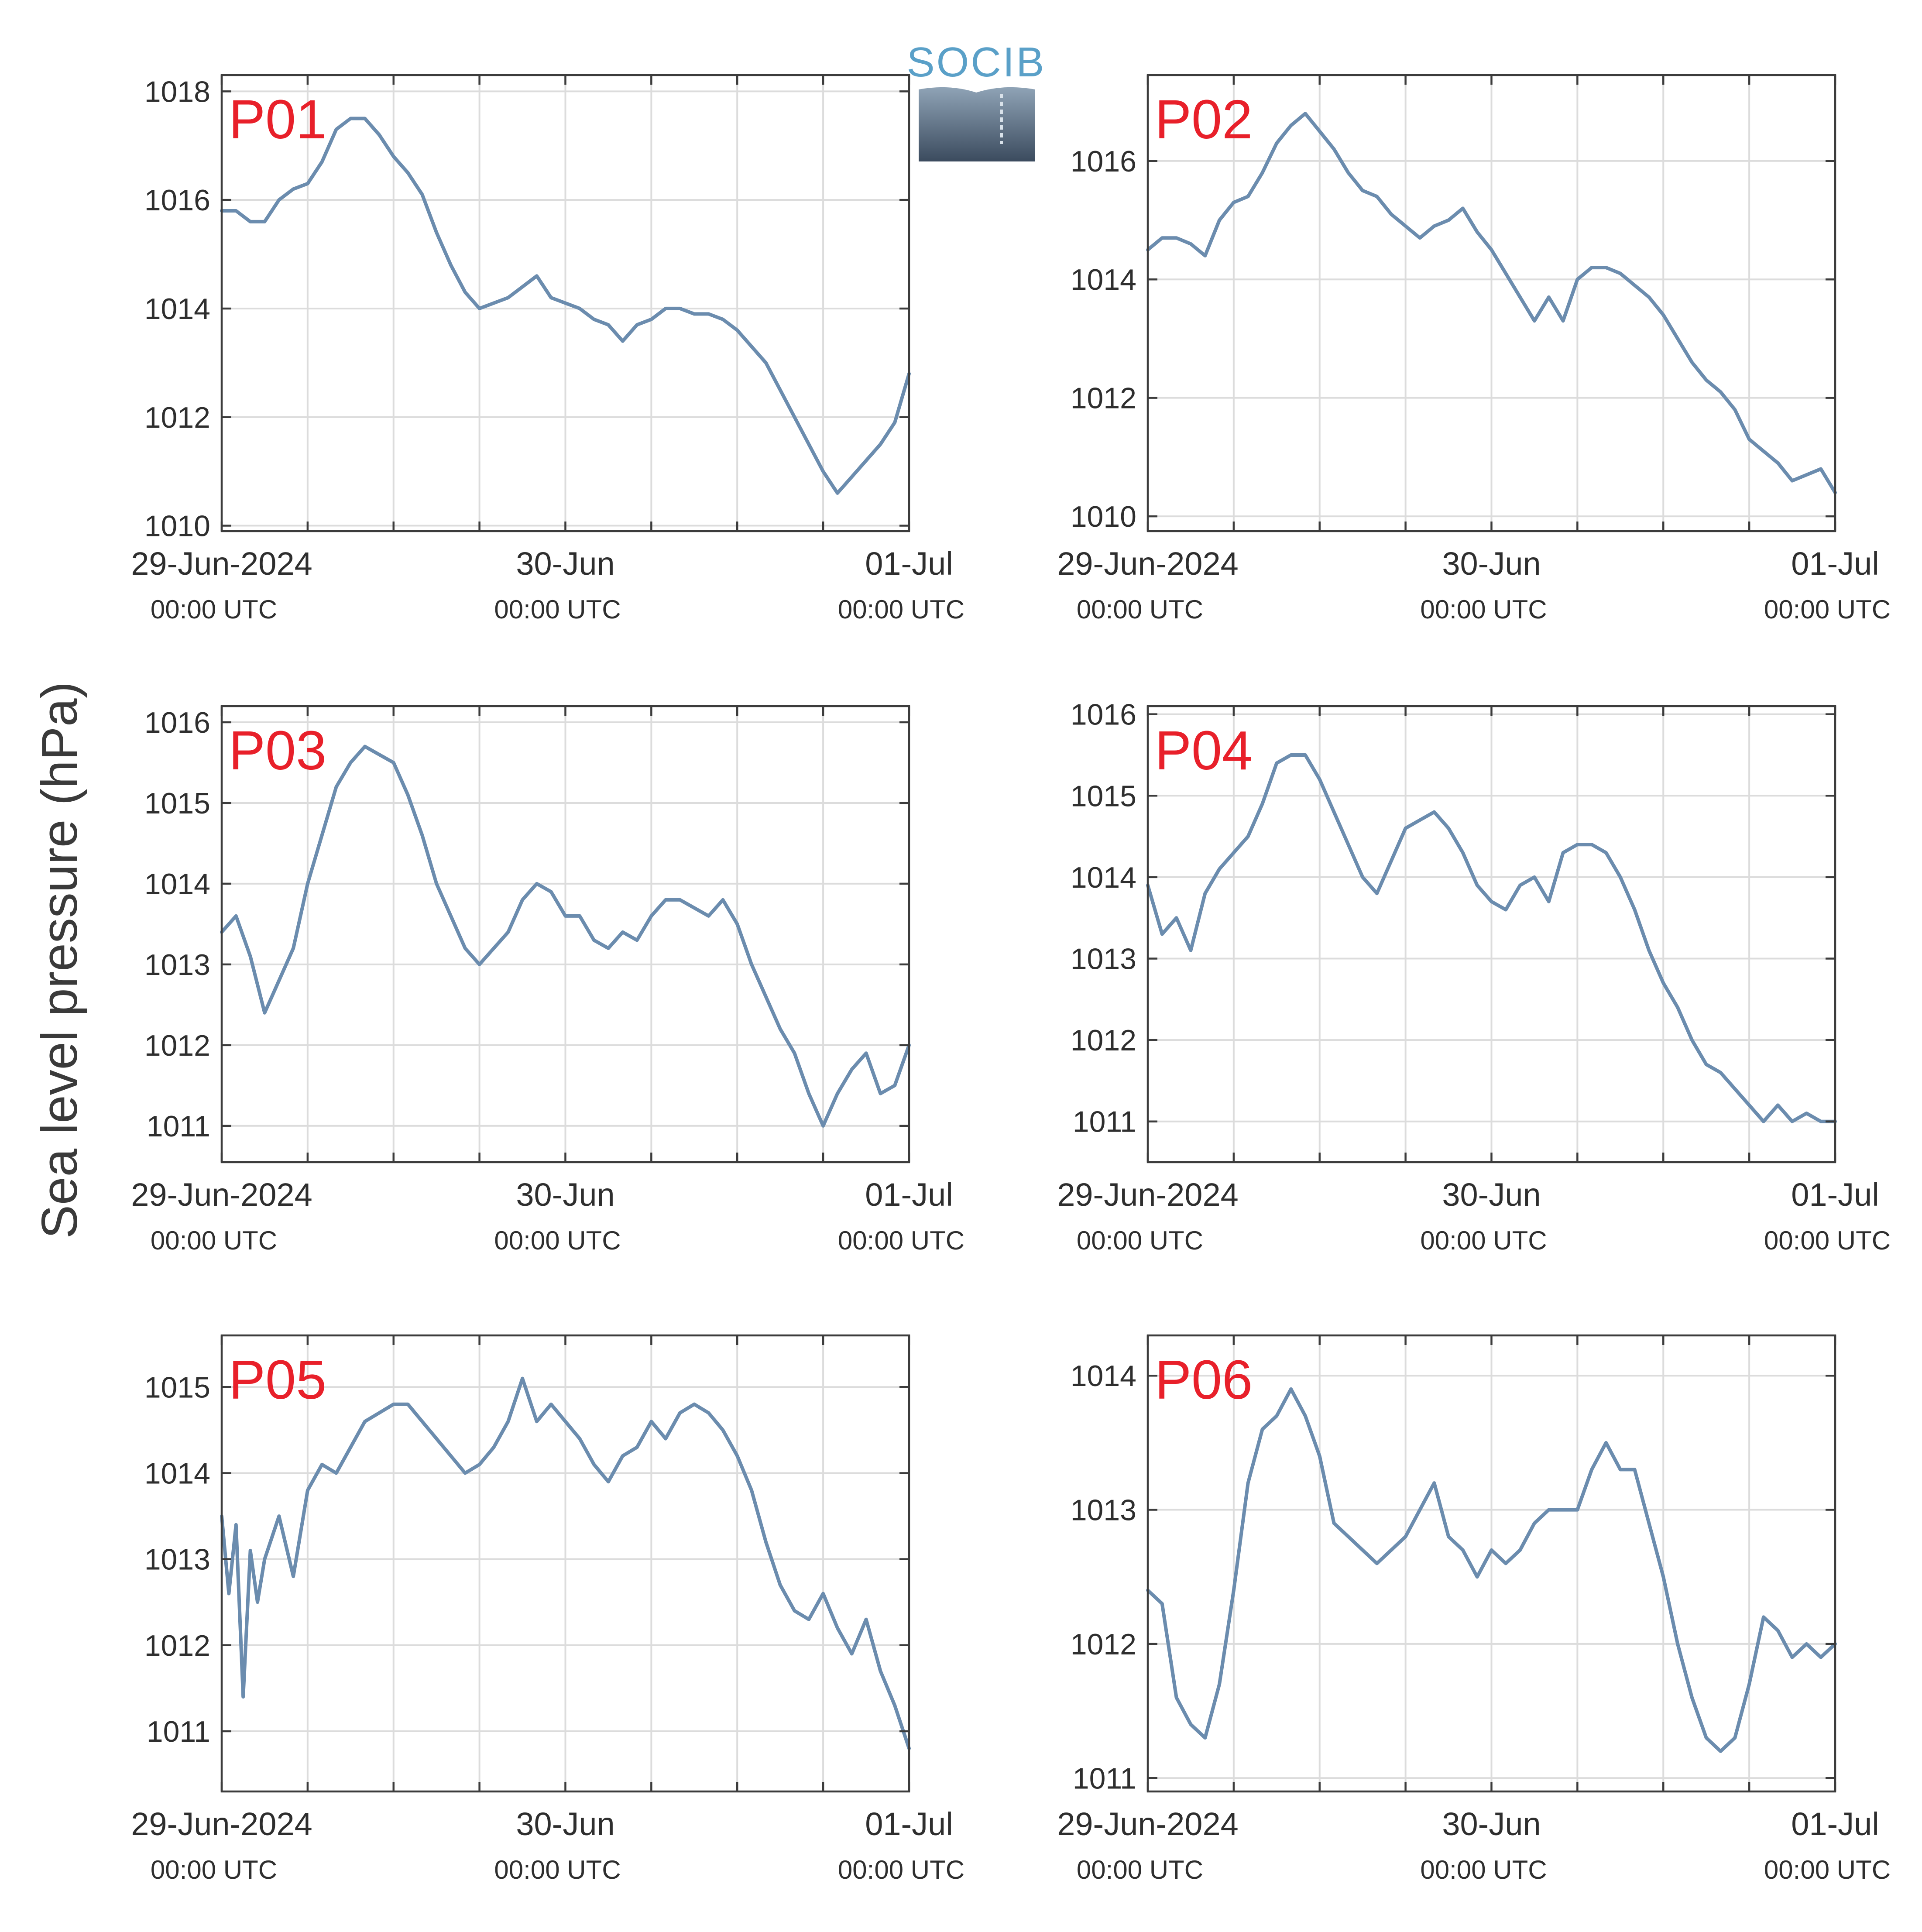 The width and height of the screenshot is (1922, 1932). I want to click on panel-label: P05, so click(277, 1379).